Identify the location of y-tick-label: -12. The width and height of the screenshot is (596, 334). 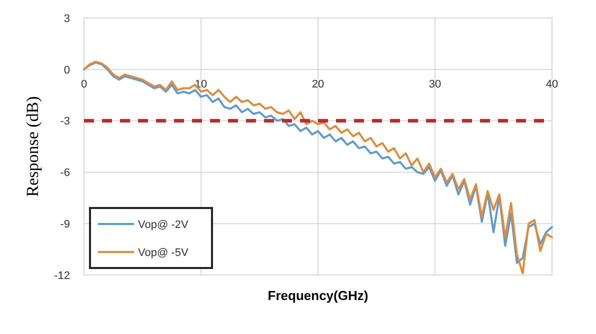
(62, 276).